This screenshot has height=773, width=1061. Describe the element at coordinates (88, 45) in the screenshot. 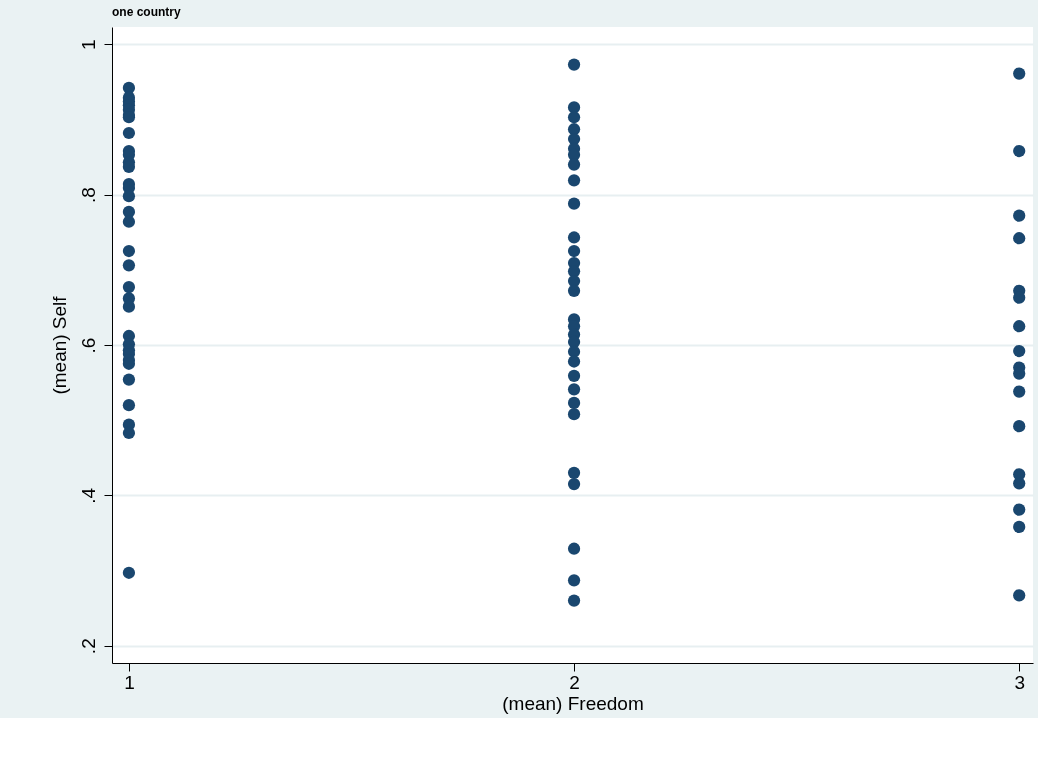

I see `y-tick-label: 1` at that location.